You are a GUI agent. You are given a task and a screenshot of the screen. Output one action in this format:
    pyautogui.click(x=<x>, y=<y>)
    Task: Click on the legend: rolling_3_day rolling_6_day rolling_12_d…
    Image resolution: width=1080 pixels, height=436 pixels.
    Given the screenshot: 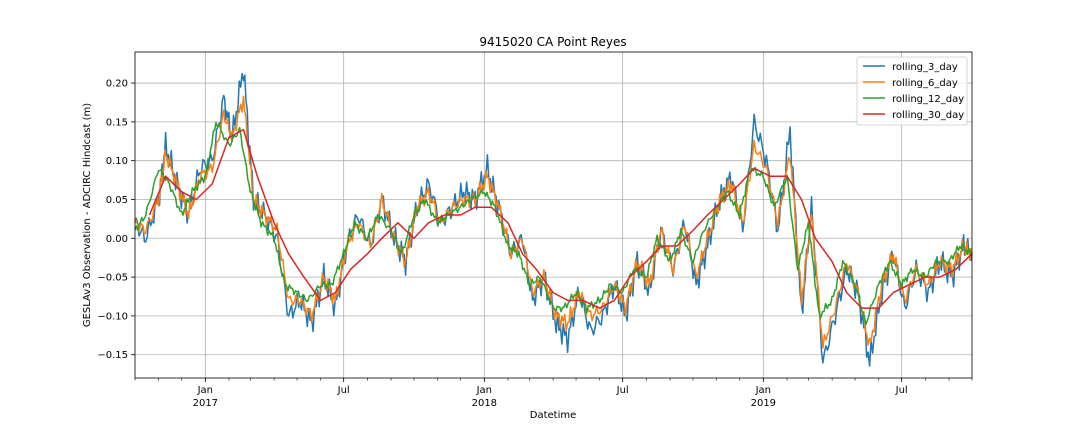 What is the action you would take?
    pyautogui.click(x=912, y=91)
    